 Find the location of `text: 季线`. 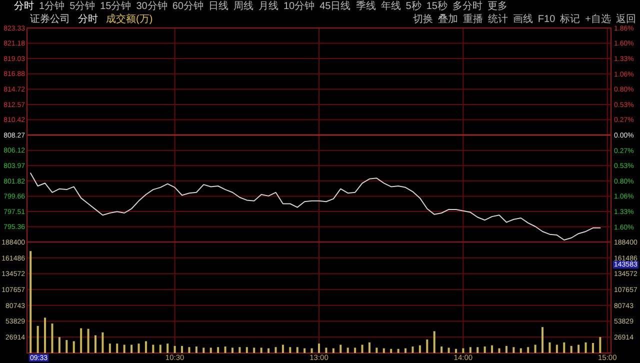

text: 季线 is located at coordinates (366, 6).